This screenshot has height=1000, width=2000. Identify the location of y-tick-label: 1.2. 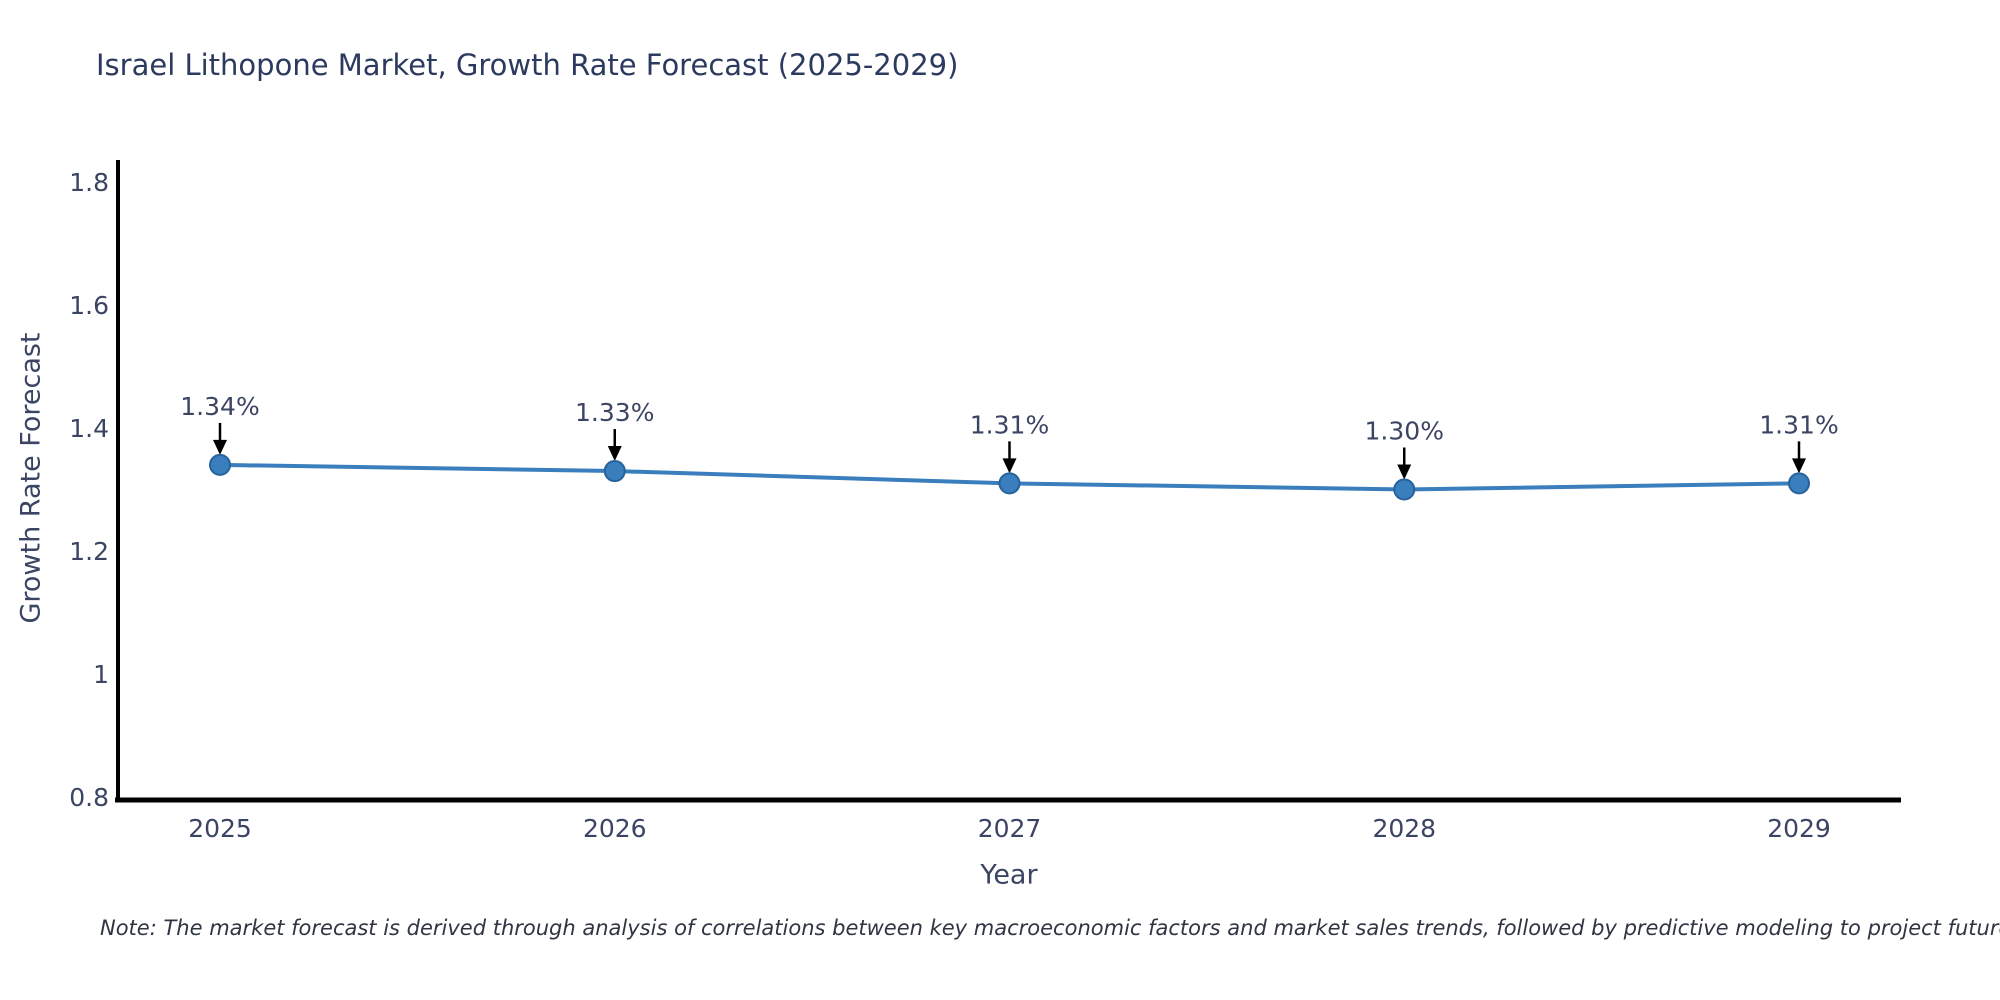
(89, 551).